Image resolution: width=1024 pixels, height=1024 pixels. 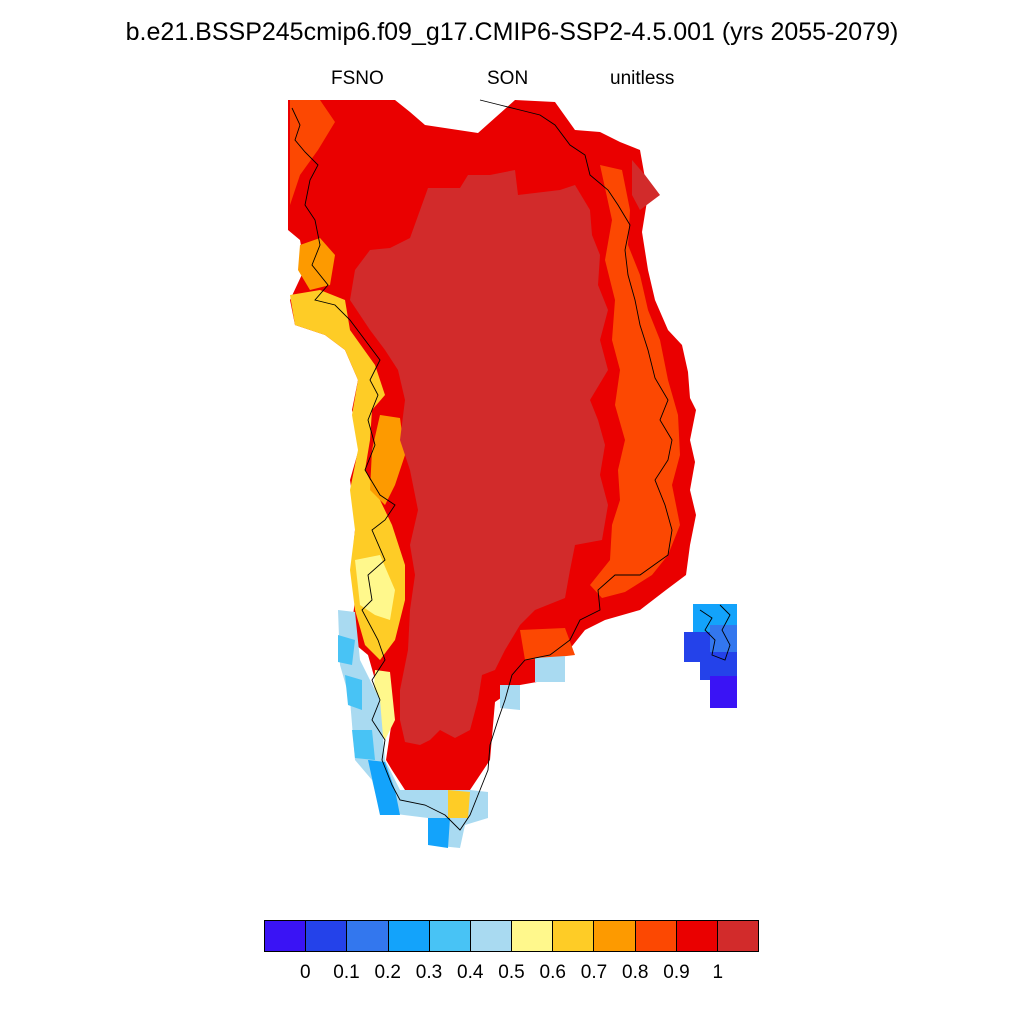 What do you see at coordinates (552, 972) in the screenshot?
I see `colorbar-tick-label: 0.6` at bounding box center [552, 972].